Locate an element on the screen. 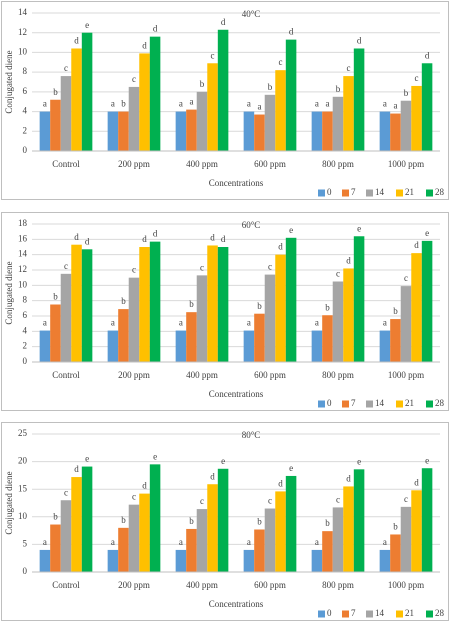 This screenshot has width=450, height=623. x-tick-label: 800 ppm is located at coordinates (338, 585).